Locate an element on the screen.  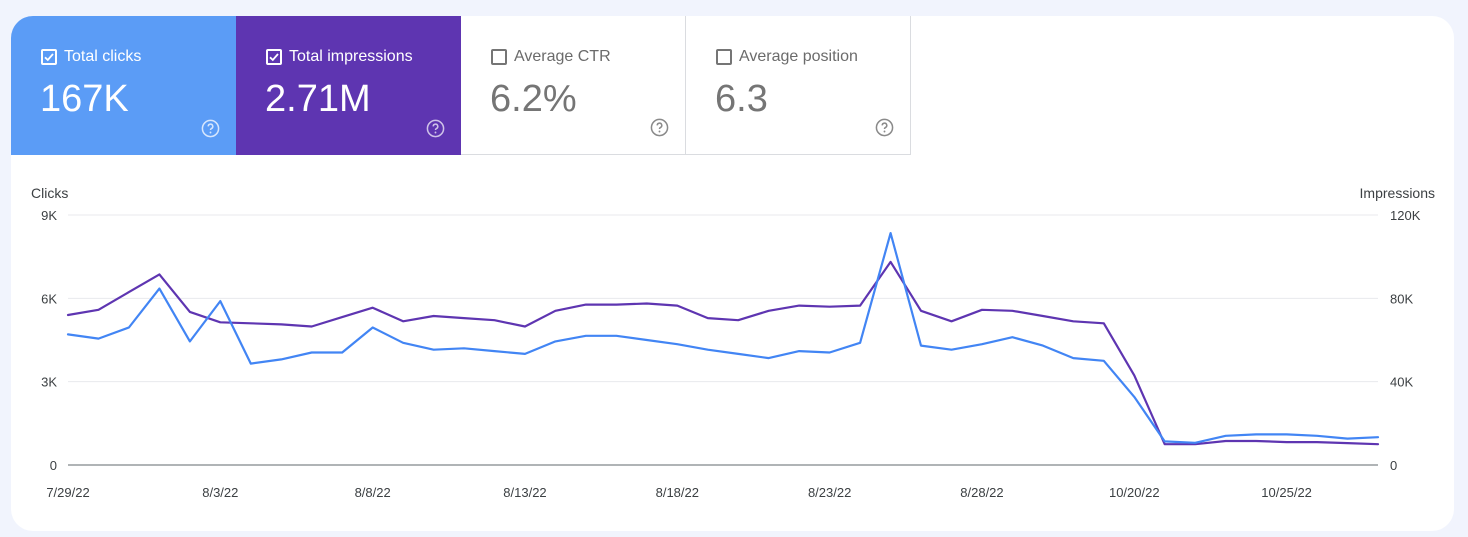
x-tick-label: 8/8/22 is located at coordinates (373, 492).